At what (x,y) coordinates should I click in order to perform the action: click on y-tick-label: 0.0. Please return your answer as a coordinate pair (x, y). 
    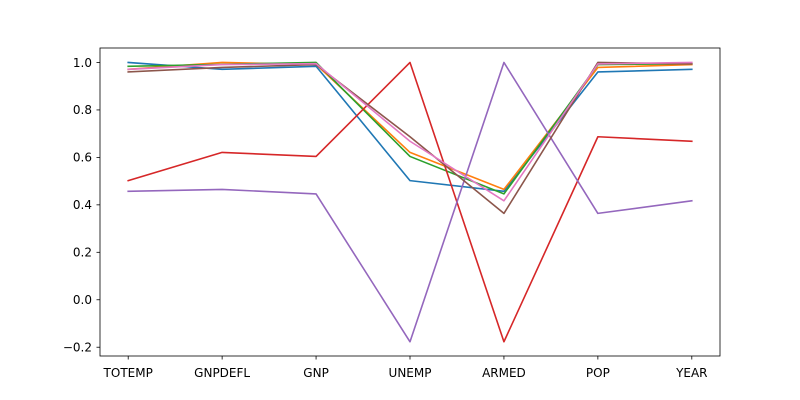
    Looking at the image, I should click on (82, 300).